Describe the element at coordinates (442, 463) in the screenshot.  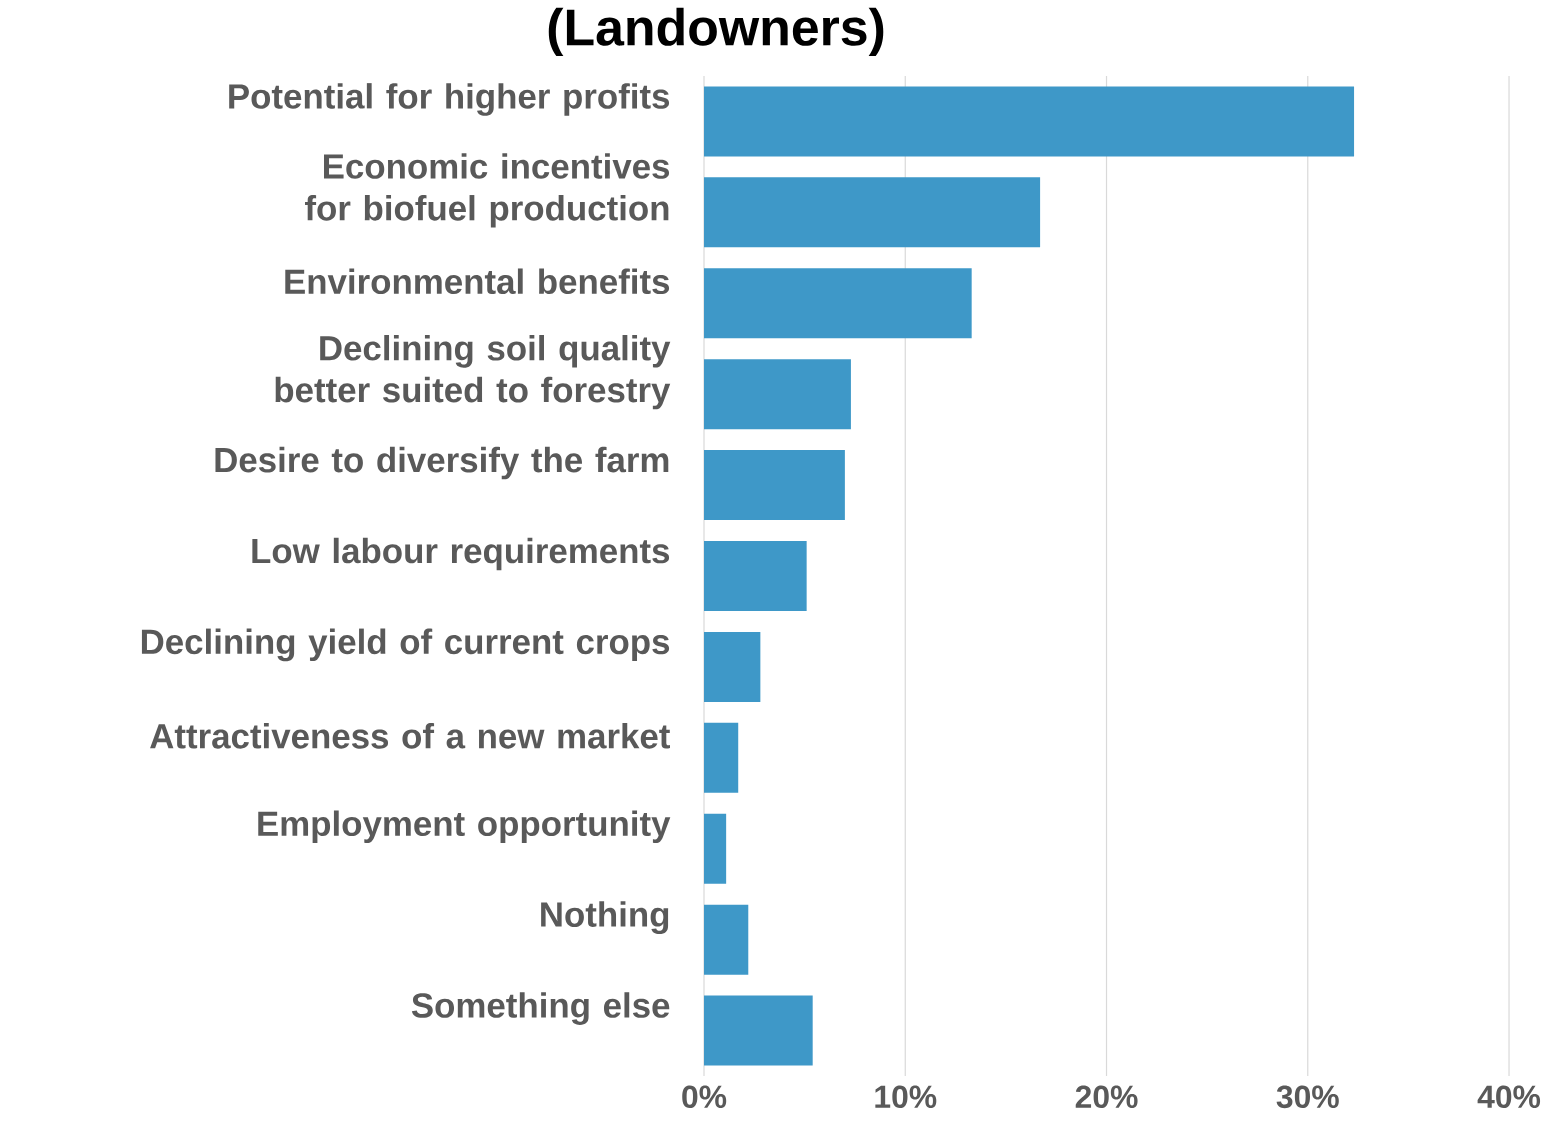
I see `y-tick-label: Desire to diversify the farm` at that location.